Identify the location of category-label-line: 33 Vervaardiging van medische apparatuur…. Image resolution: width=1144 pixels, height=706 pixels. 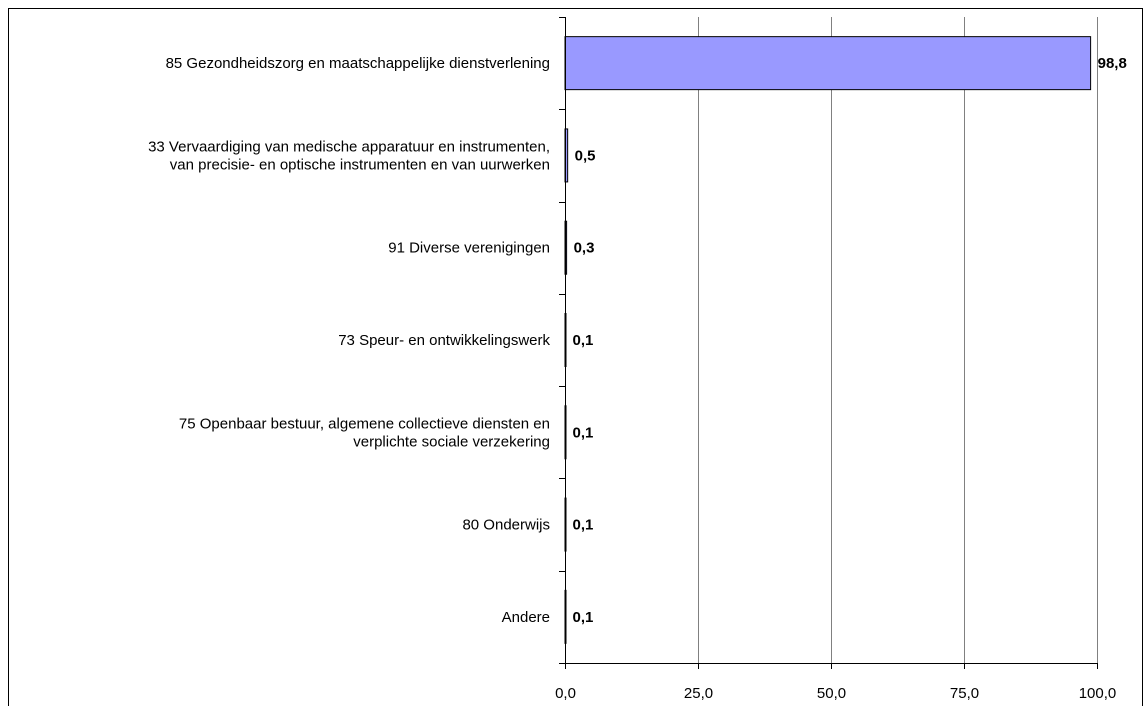
(349, 146).